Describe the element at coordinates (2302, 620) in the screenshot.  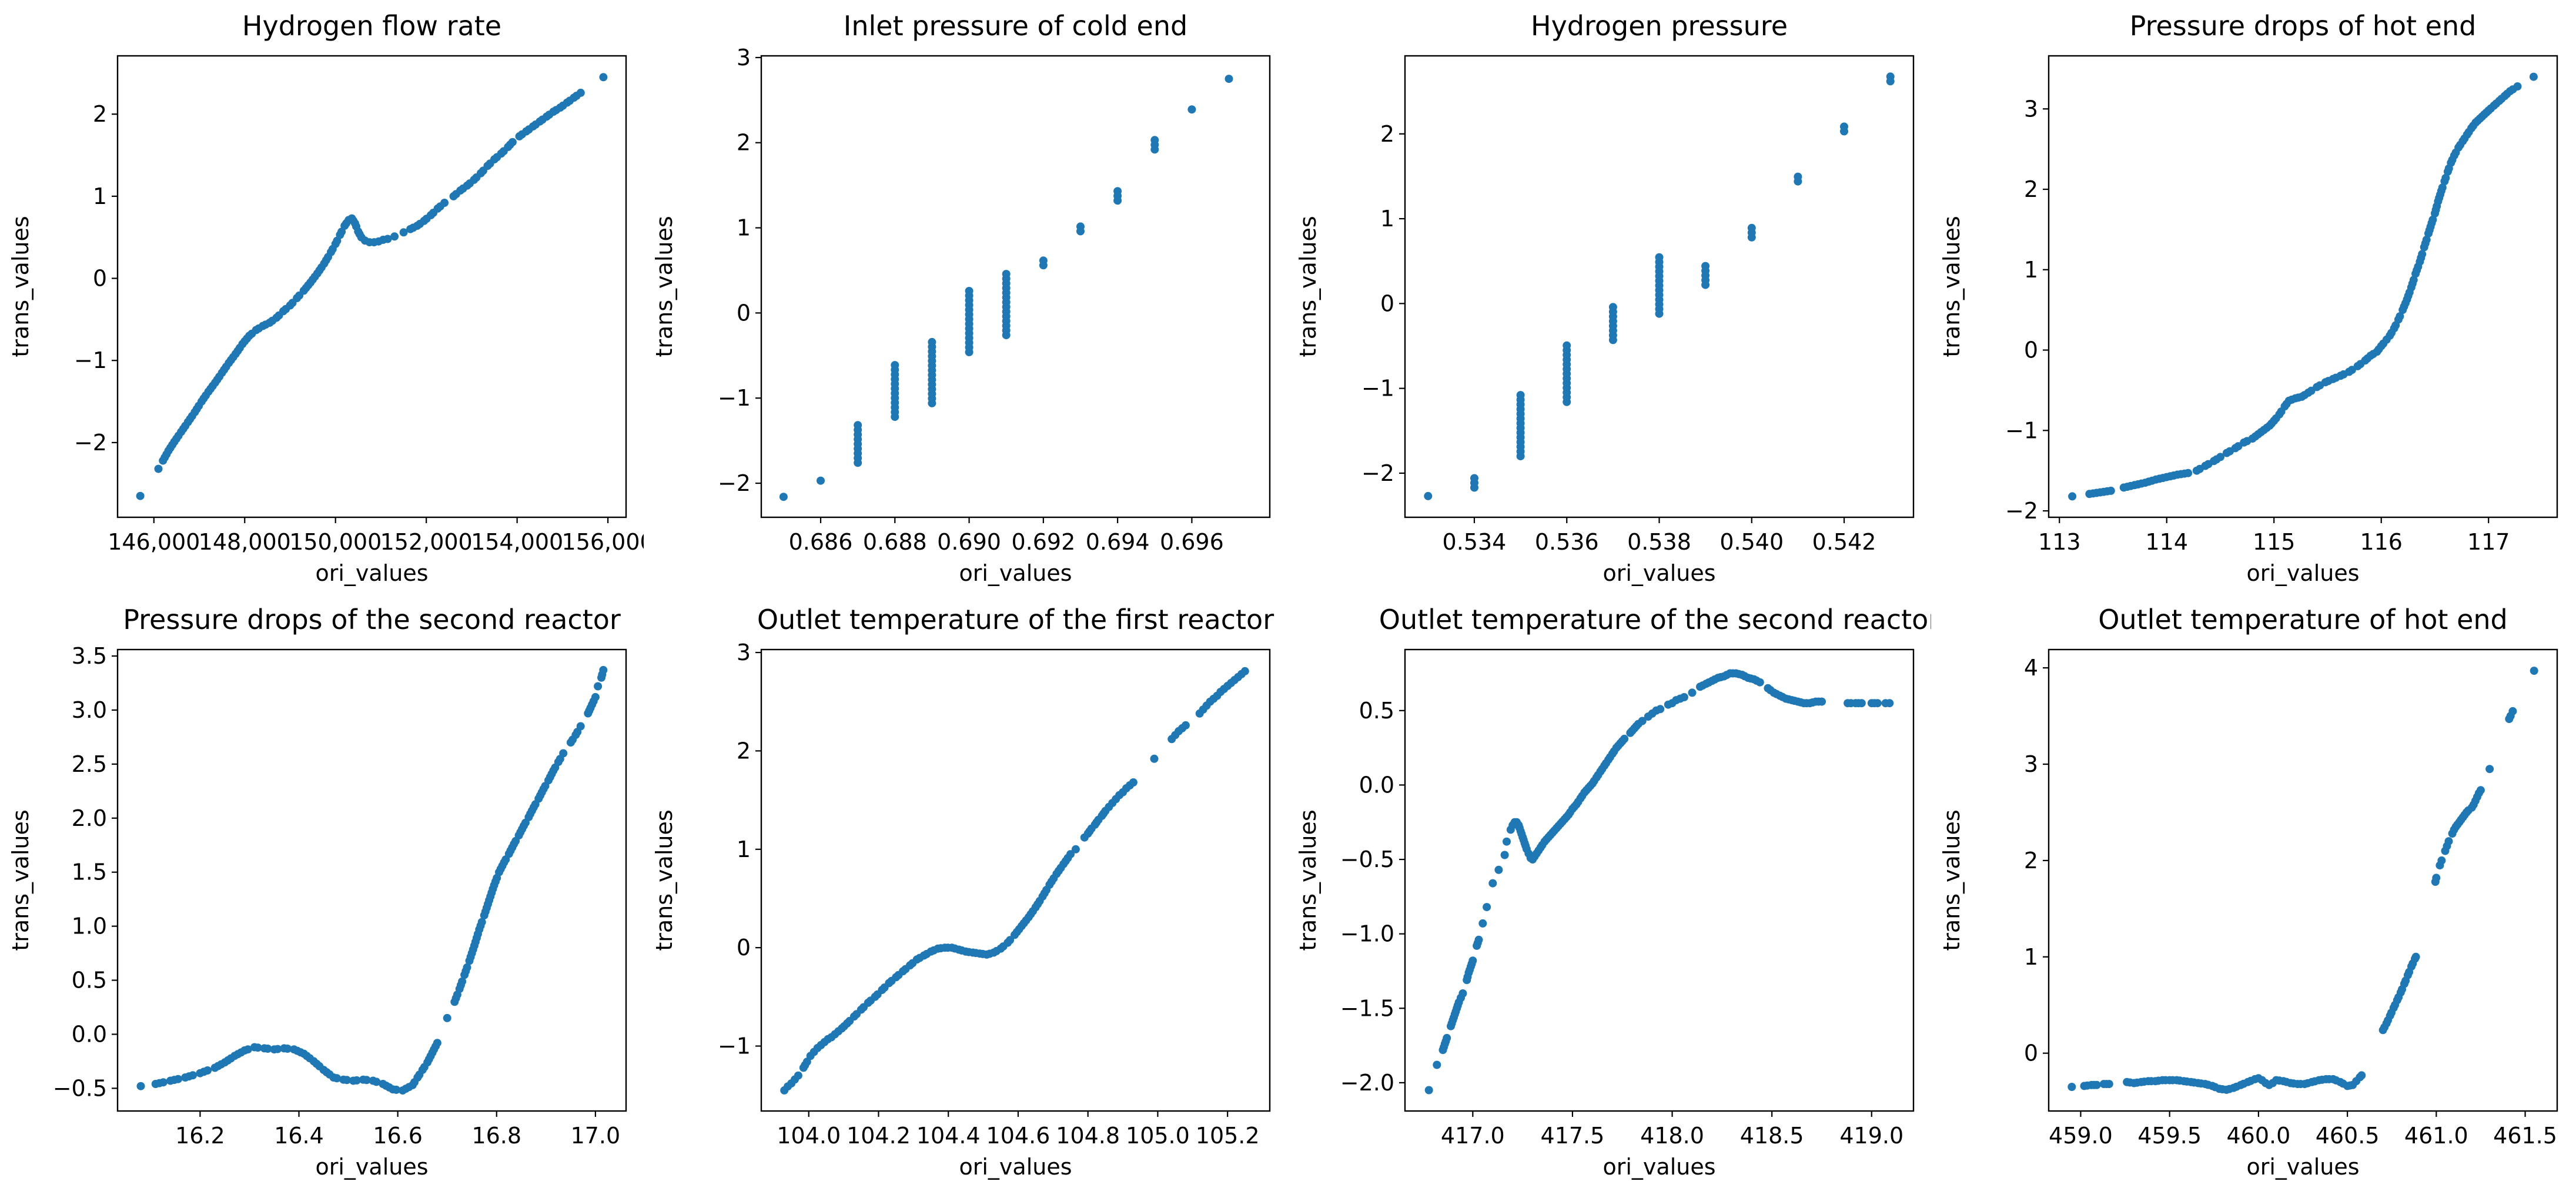
I see `plot-title: Outlet temperature of hot end` at that location.